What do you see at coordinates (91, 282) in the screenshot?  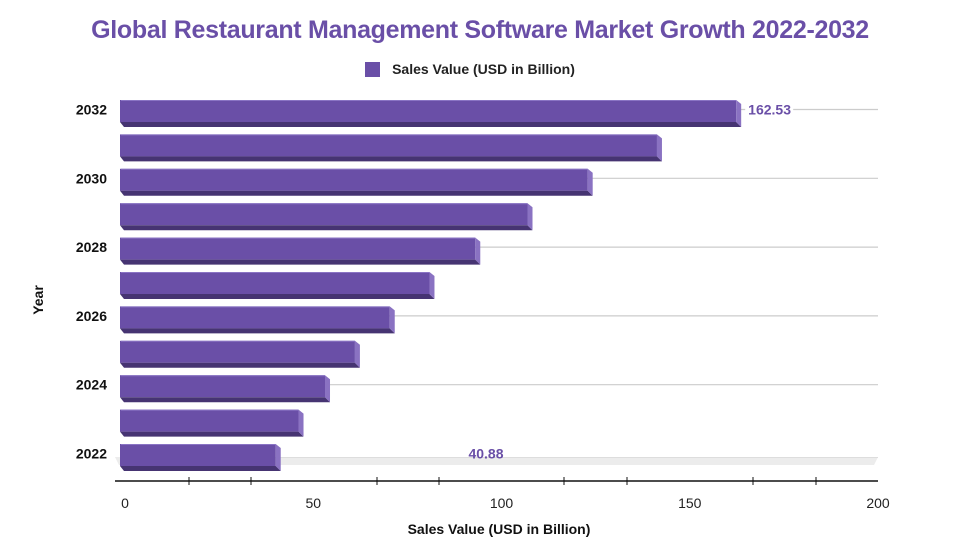 I see `y-axis-labels: 2032 2030 2028 2026 2024 2022` at bounding box center [91, 282].